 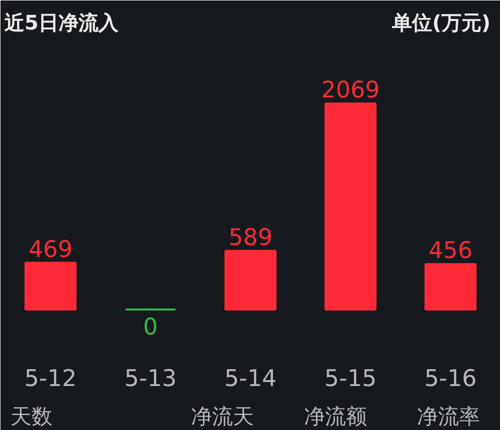 I want to click on x-tick-label: 5-12, so click(x=50, y=379).